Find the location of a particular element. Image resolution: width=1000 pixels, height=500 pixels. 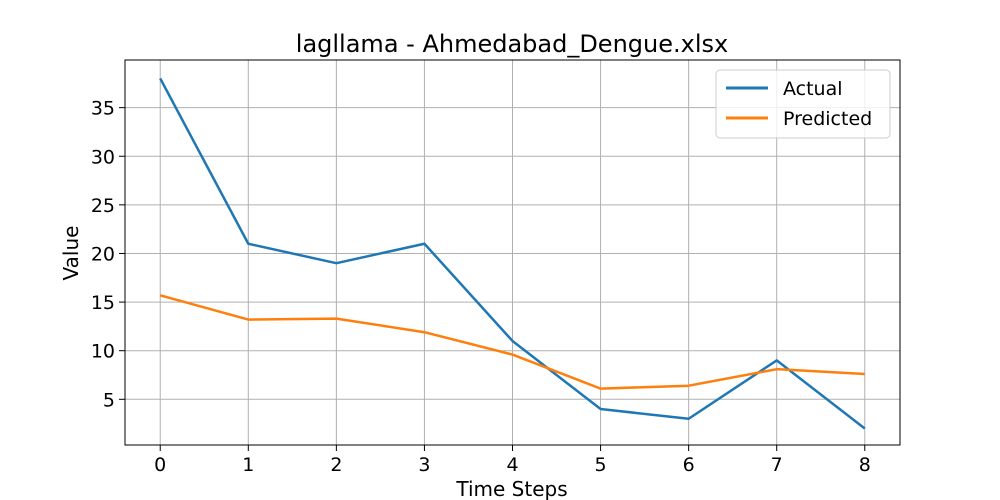

x-tick-label: 7 is located at coordinates (777, 465).